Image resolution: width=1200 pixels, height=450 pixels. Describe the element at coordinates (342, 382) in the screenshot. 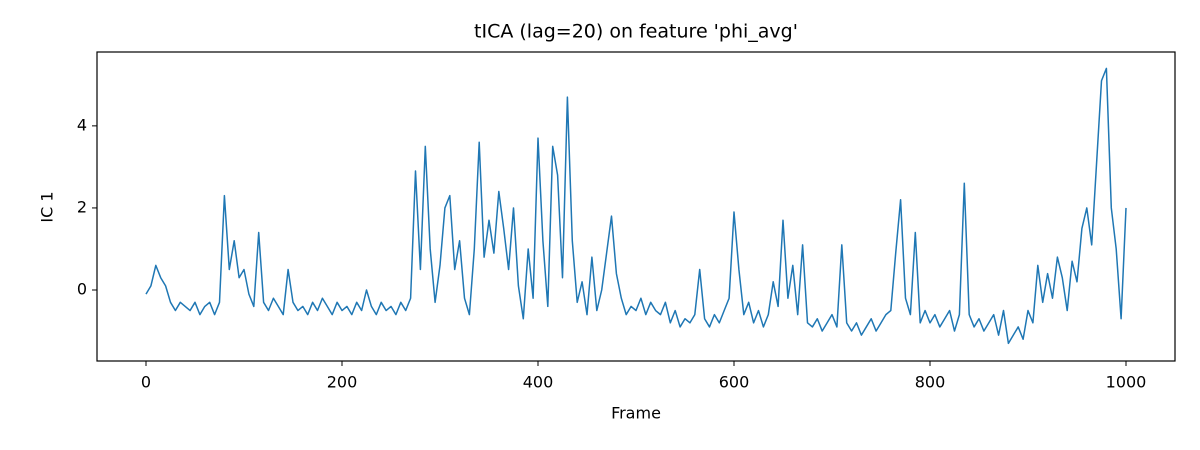

I see `x-tick-label: 200` at that location.